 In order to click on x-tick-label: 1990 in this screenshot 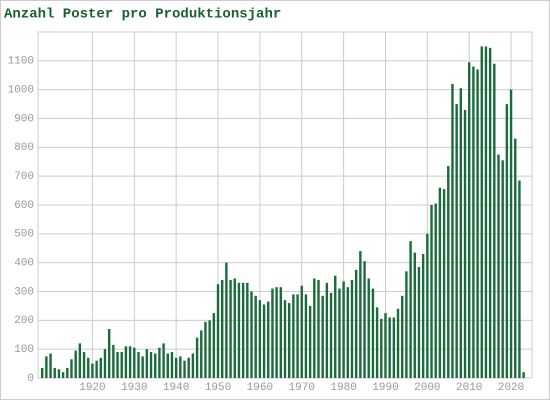, I will do `click(385, 388)`.